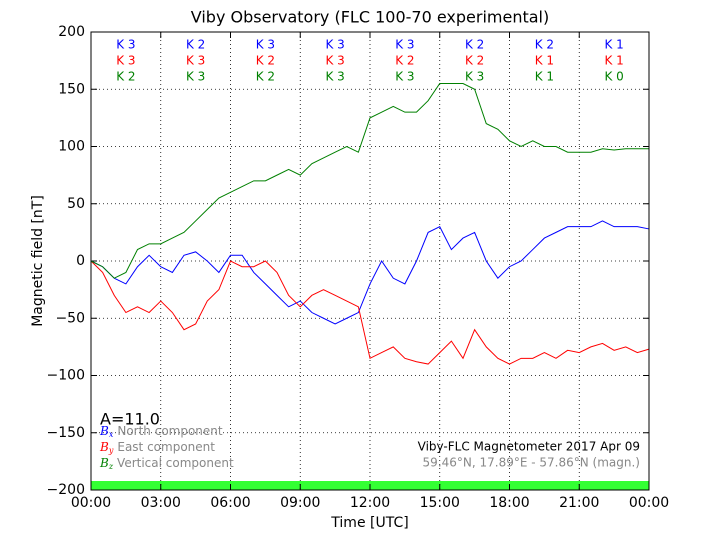 Image resolution: width=720 pixels, height=540 pixels. Describe the element at coordinates (111, 434) in the screenshot. I see `legend-subscript: x` at that location.